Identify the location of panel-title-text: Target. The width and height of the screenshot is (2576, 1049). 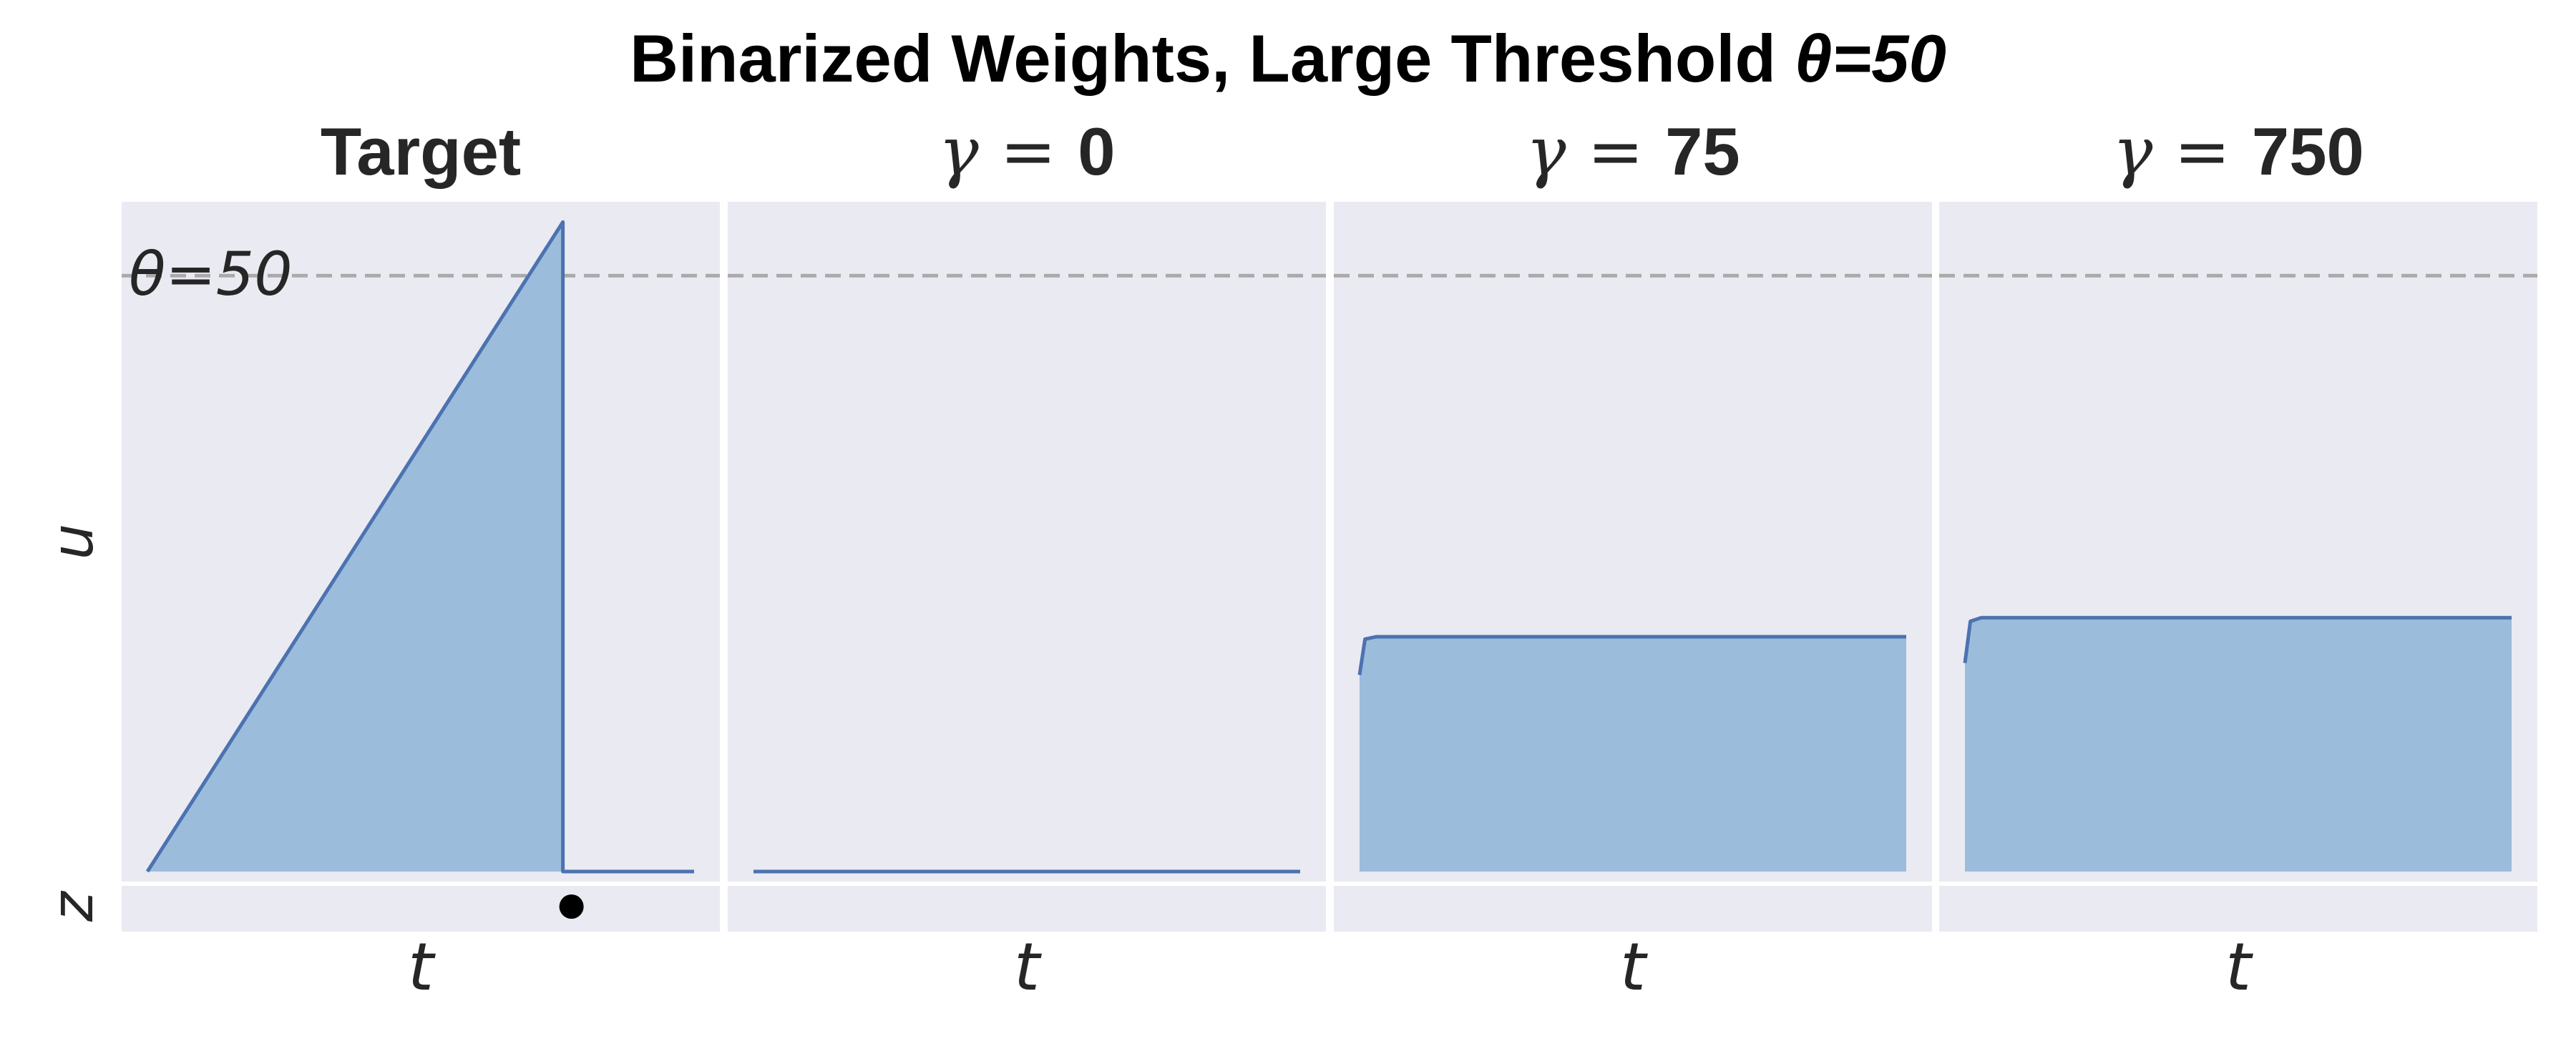
(421, 151).